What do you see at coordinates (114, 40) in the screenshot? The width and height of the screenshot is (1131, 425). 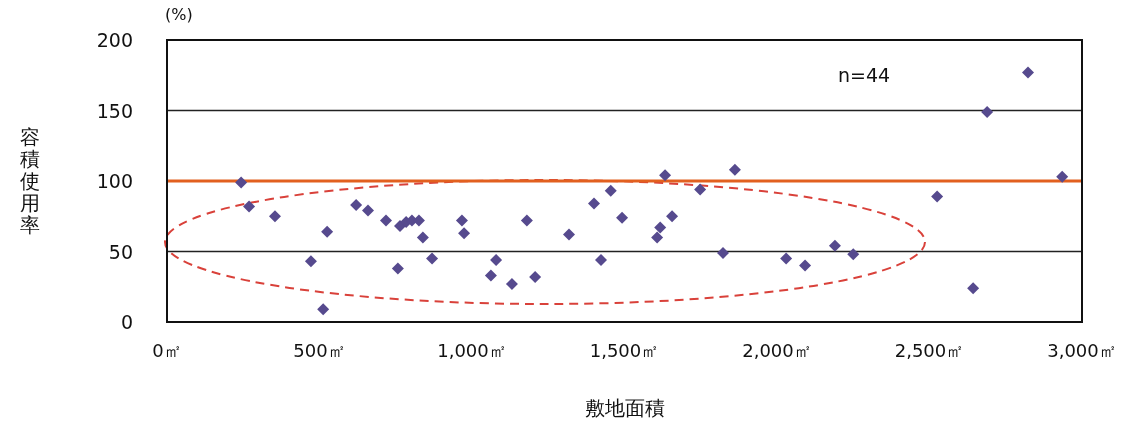 I see `y-tick-label: 200` at bounding box center [114, 40].